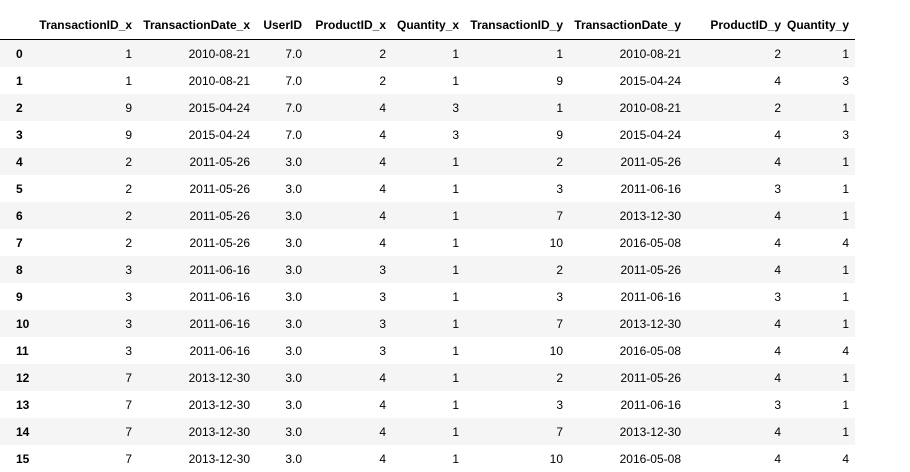 The image size is (910, 472). What do you see at coordinates (276, 25) in the screenshot?
I see `column-header: UserID` at bounding box center [276, 25].